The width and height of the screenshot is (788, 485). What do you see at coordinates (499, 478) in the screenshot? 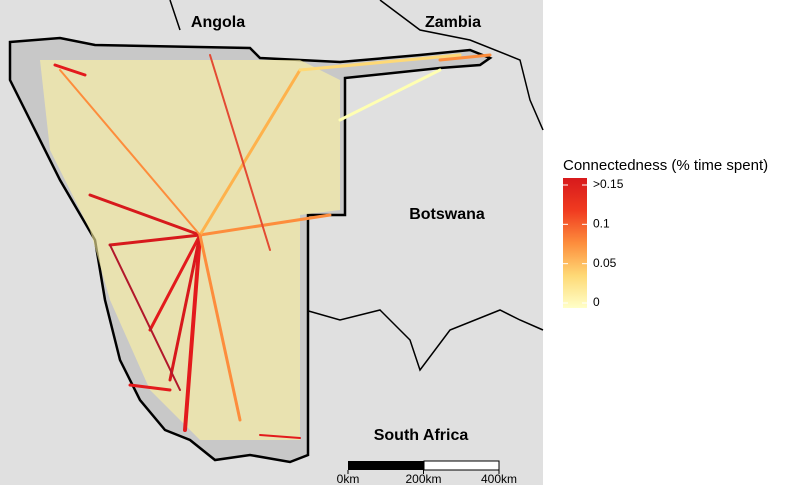
I see `scale-label: 400km` at bounding box center [499, 478].